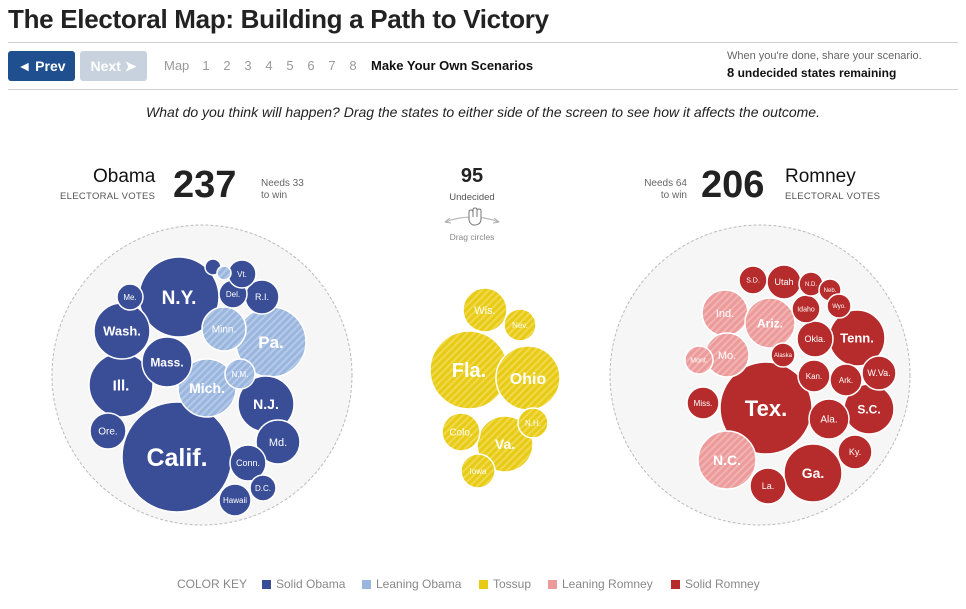 Image resolution: width=966 pixels, height=609 pixels. I want to click on state-bubble-me, so click(130, 297).